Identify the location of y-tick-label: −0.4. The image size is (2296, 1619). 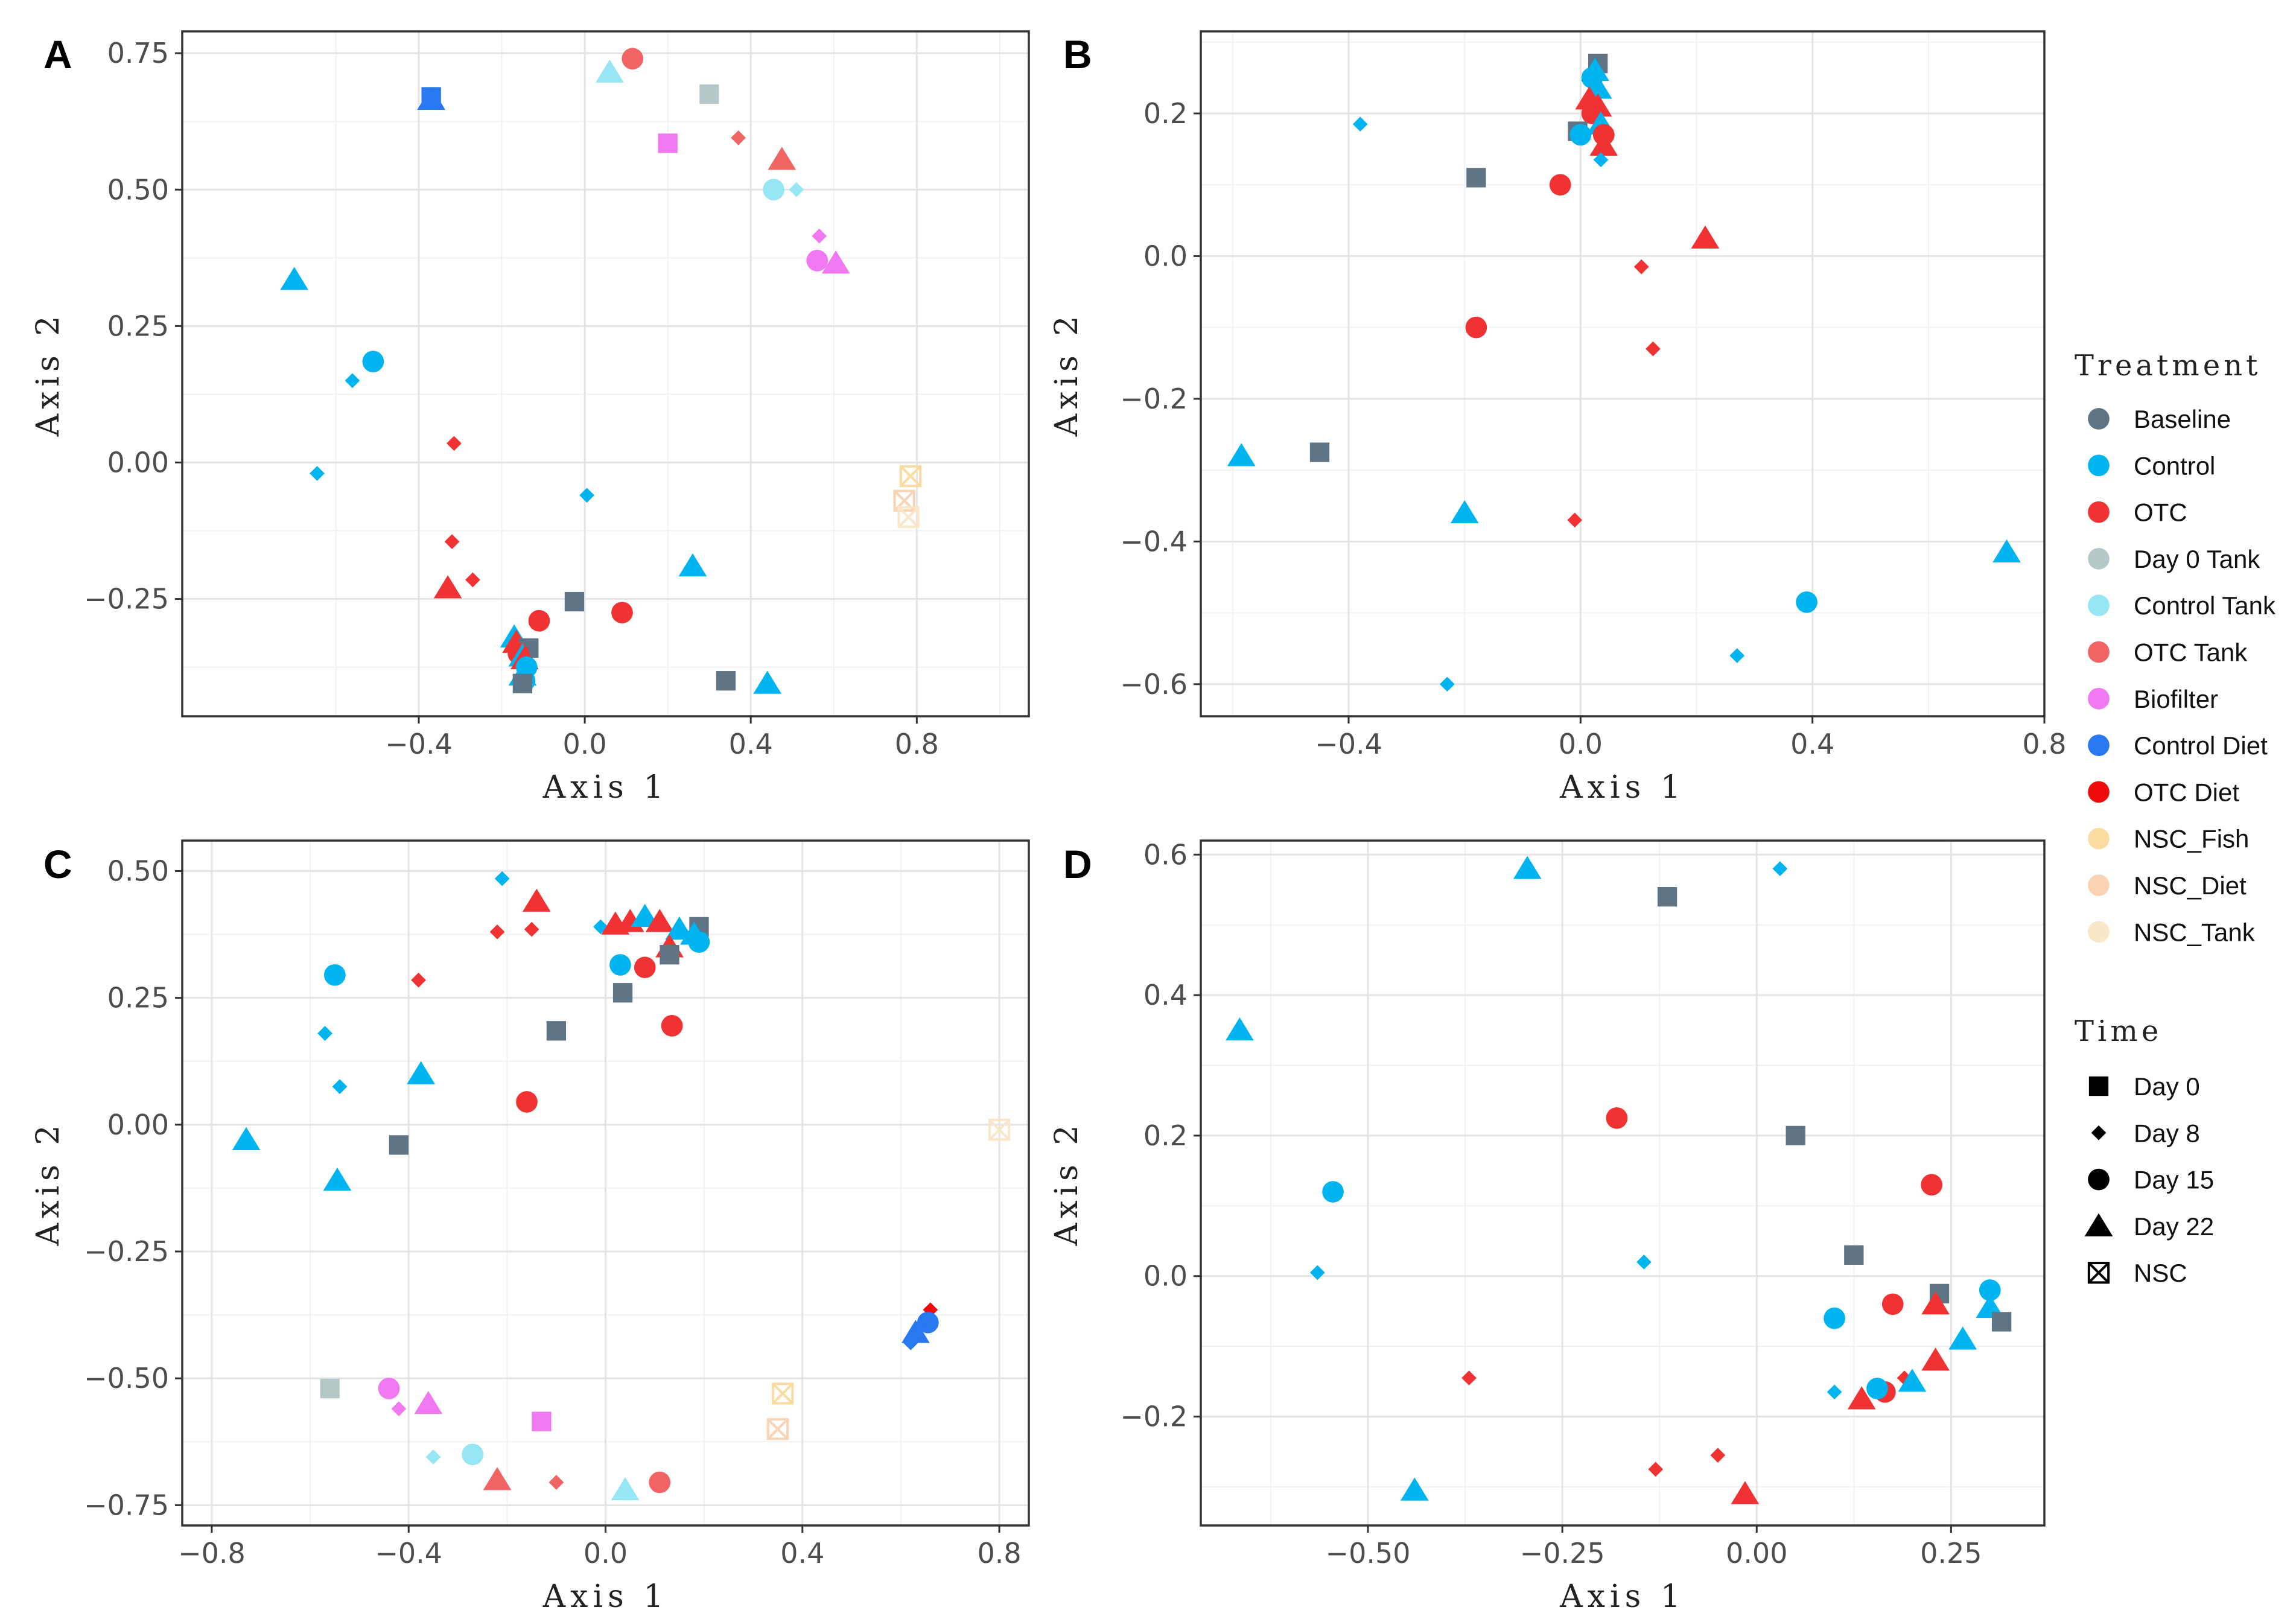
(1154, 541).